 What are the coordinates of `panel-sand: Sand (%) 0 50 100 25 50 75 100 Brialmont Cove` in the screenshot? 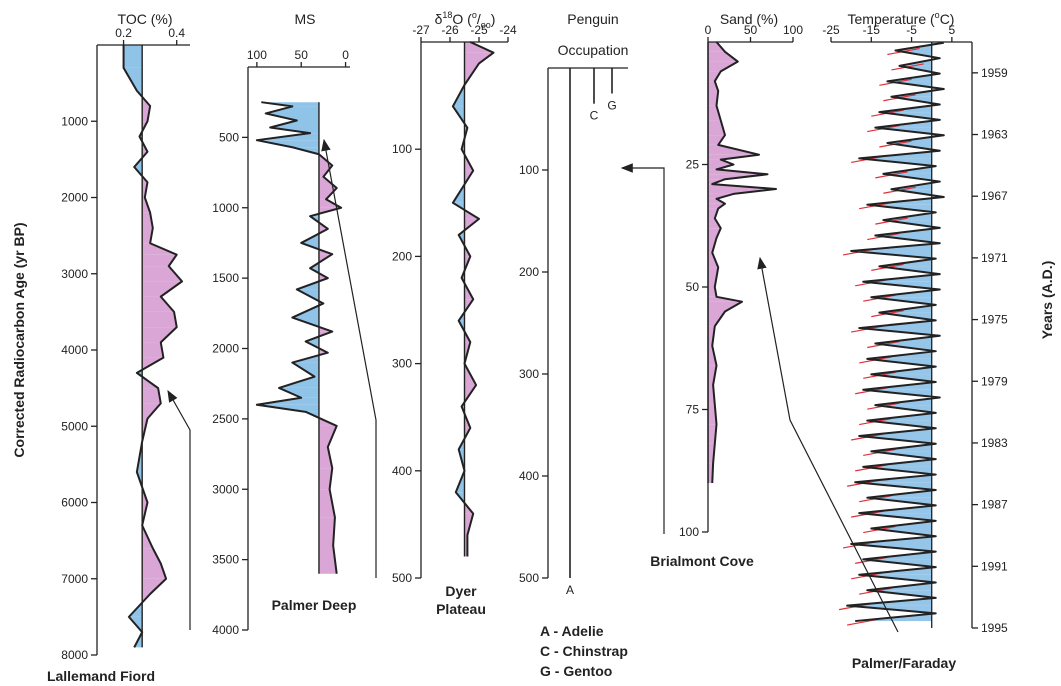 It's located at (726, 290).